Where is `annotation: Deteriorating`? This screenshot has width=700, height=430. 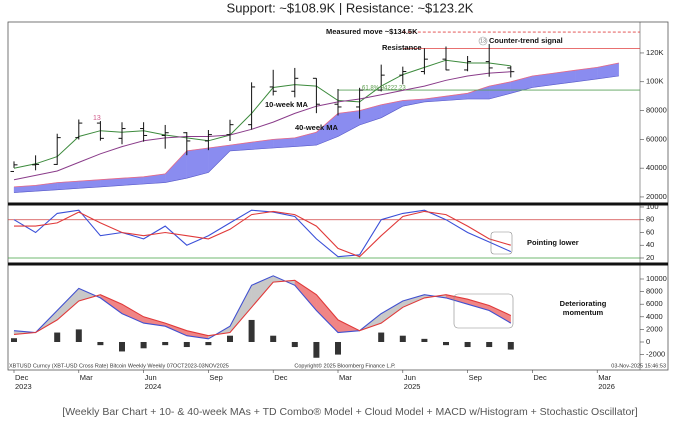
annotation: Deteriorating is located at coordinates (583, 303).